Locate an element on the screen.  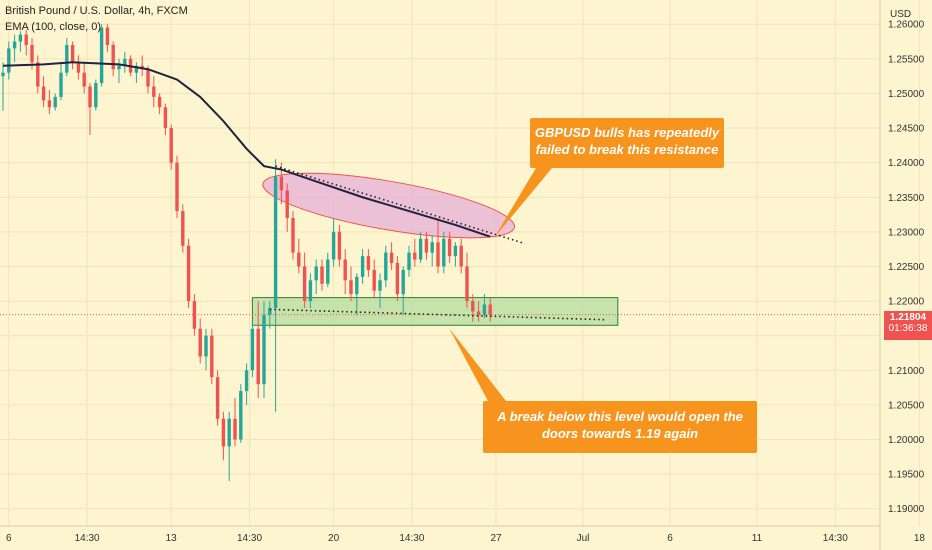
support-zone-box is located at coordinates (435, 311).